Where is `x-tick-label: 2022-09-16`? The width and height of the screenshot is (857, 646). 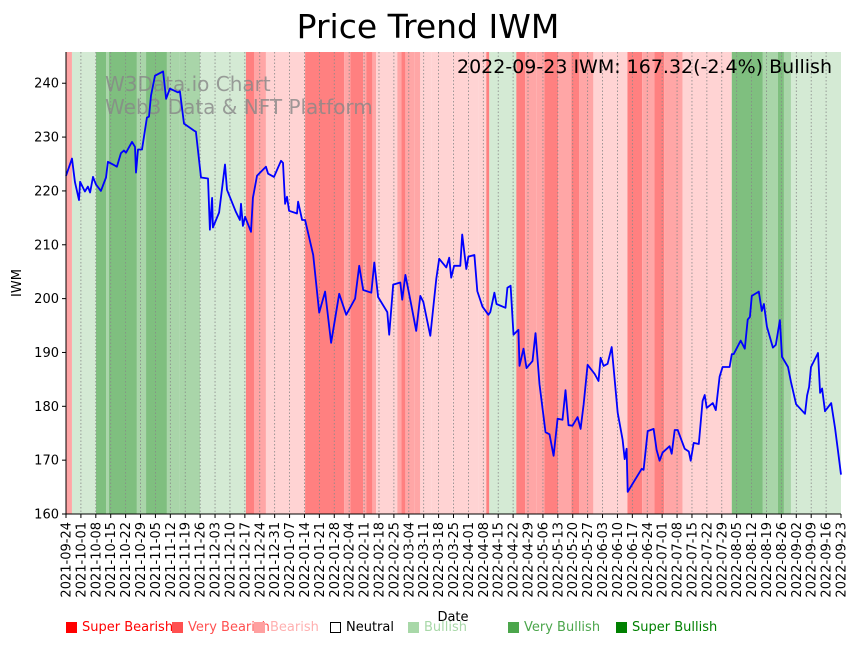 x-tick-label: 2022-09-16 is located at coordinates (827, 560).